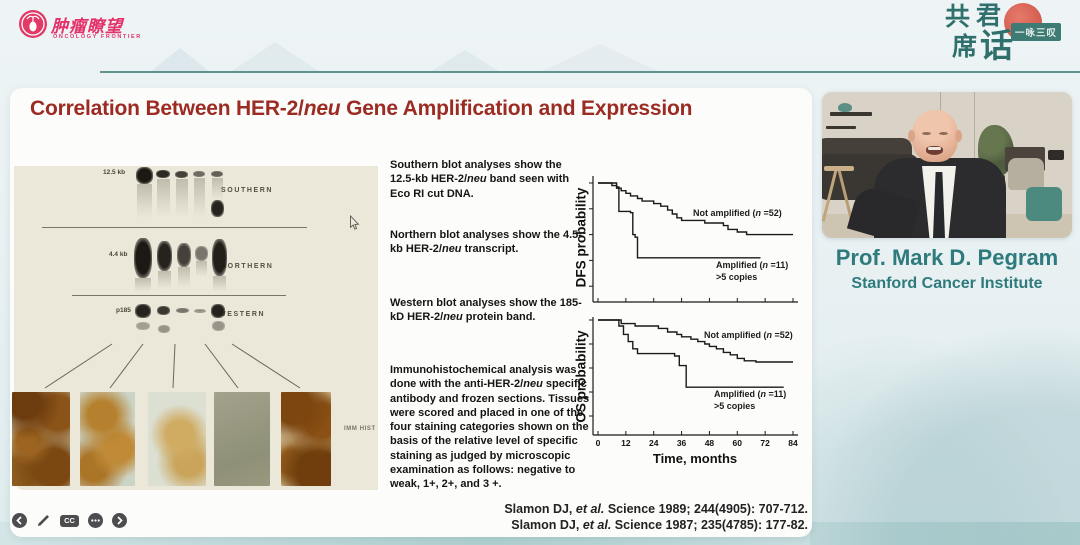  What do you see at coordinates (581, 237) in the screenshot?
I see `dfs-y-axis-label: DFS probability` at bounding box center [581, 237].